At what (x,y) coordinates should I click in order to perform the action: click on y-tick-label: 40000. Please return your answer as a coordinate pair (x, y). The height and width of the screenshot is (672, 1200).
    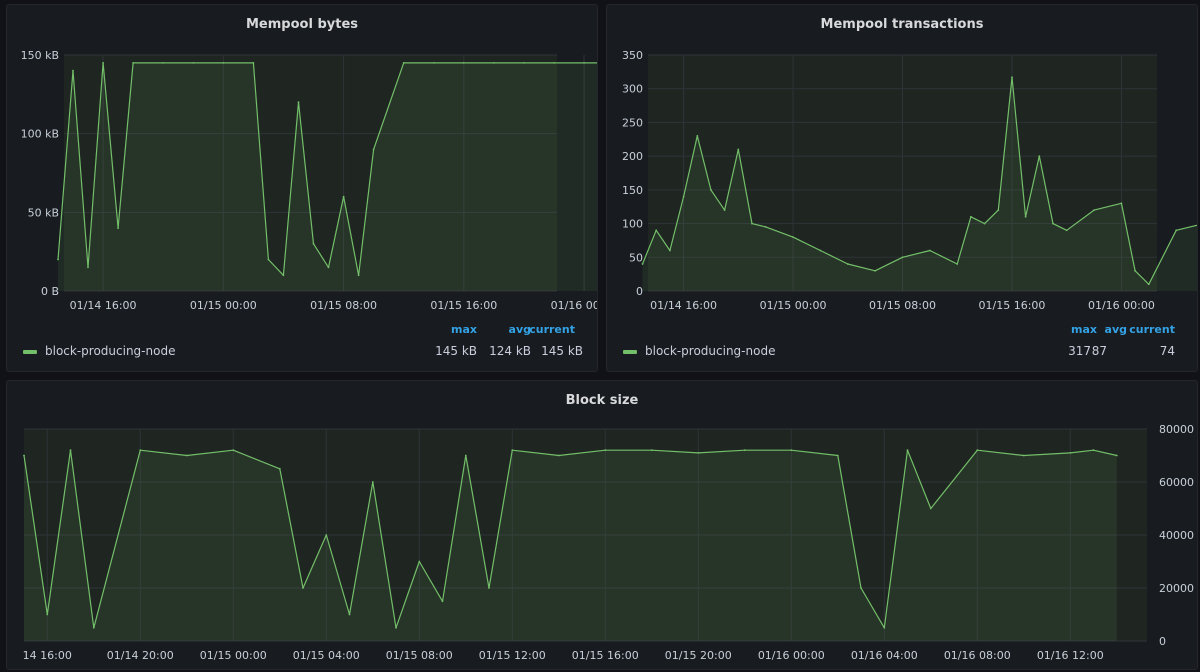
    Looking at the image, I should click on (1176, 535).